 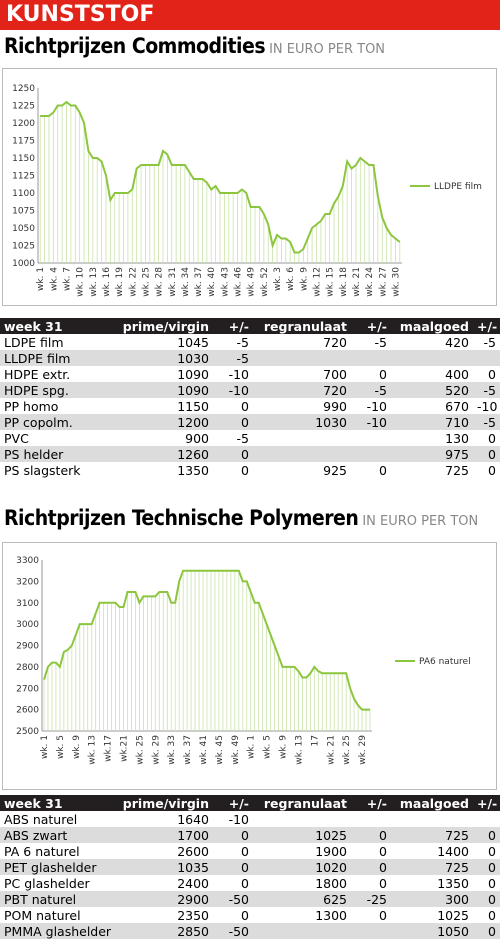 I want to click on x-tick-label: wk. 34, so click(x=186, y=282).